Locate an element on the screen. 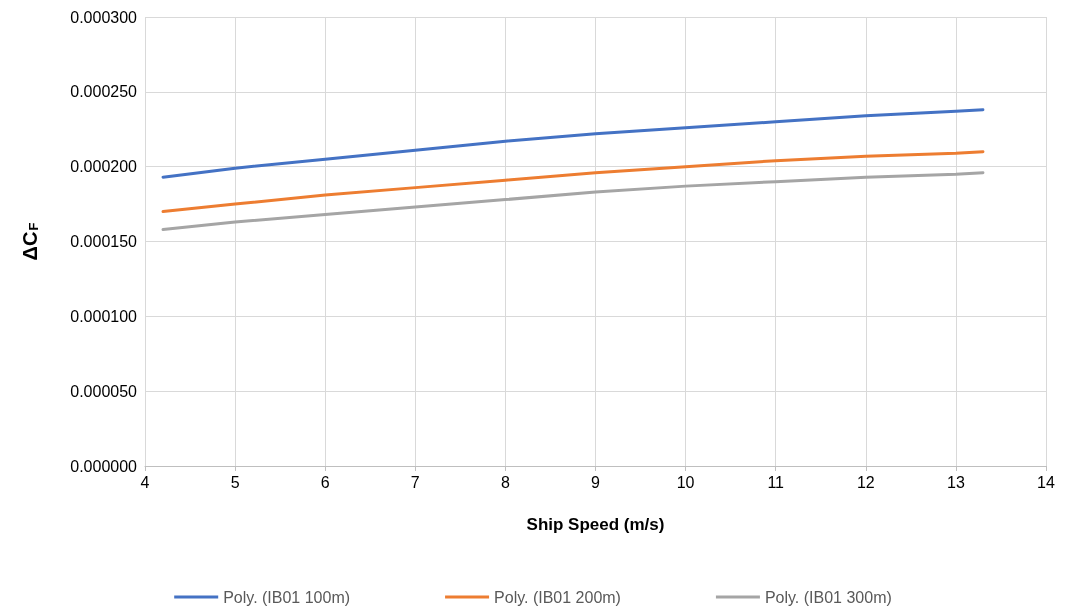 The height and width of the screenshot is (615, 1066). y-tick-label: 0.000100 is located at coordinates (104, 316).